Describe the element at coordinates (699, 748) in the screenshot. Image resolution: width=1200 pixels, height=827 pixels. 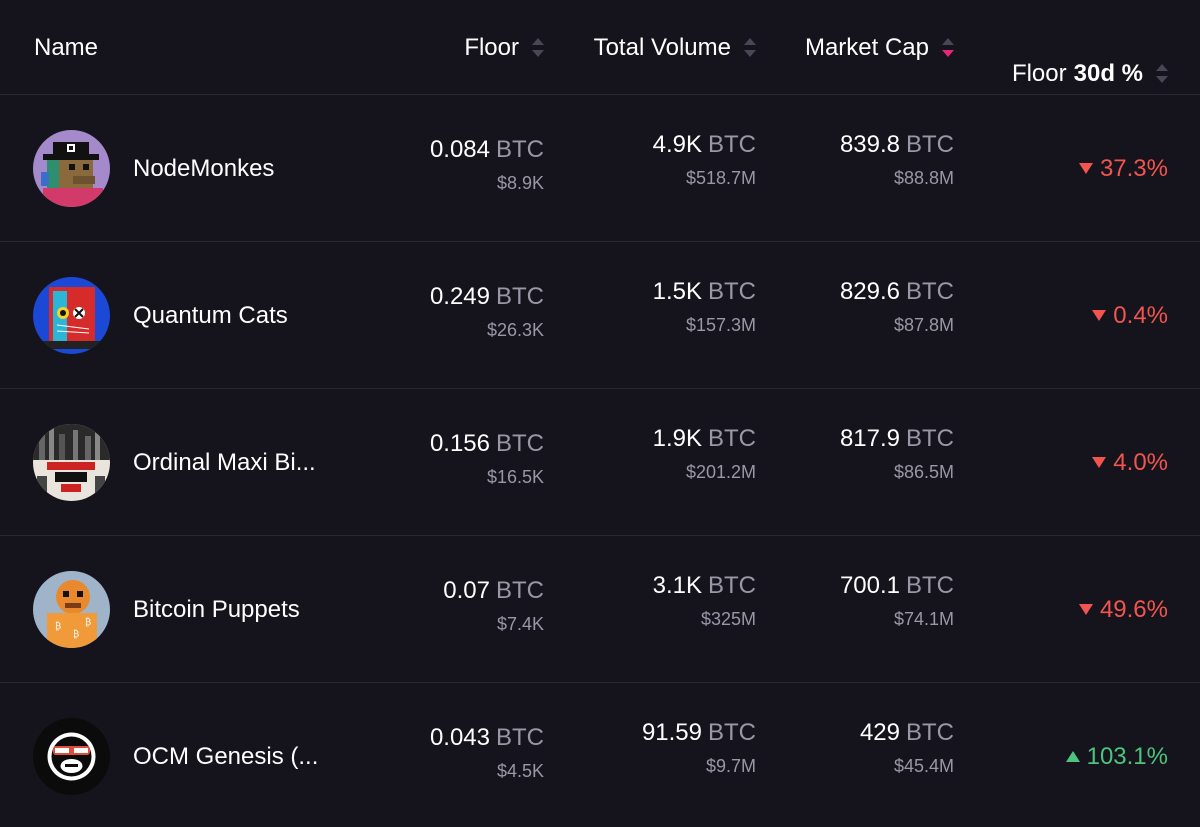
I see `volume-cell: 91.59 BTC $9.7M` at that location.